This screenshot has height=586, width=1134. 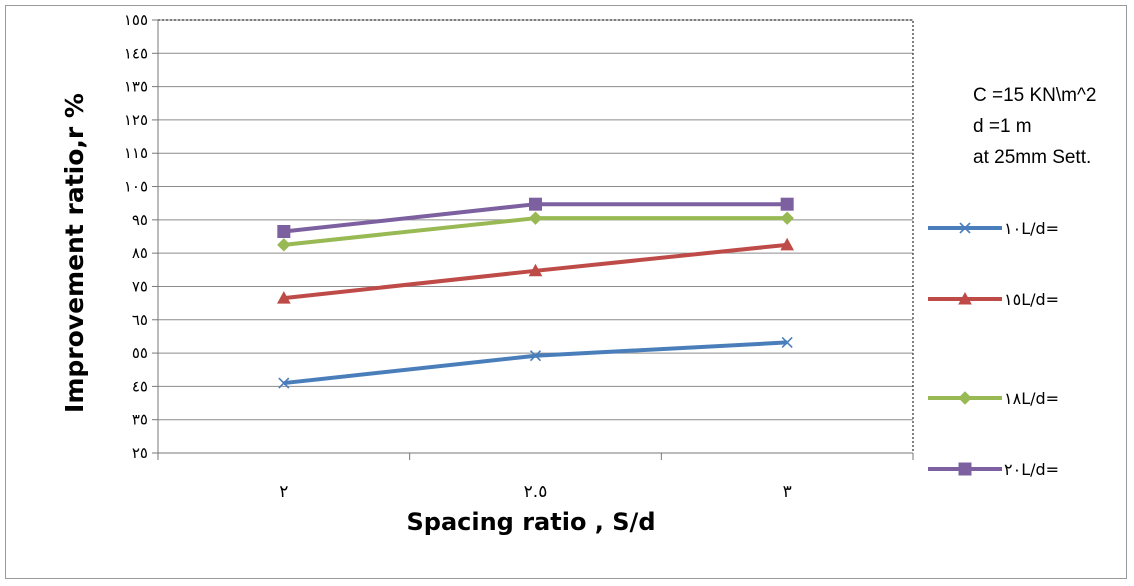 What do you see at coordinates (1031, 398) in the screenshot?
I see `legend-label: ١٨L/d=` at bounding box center [1031, 398].